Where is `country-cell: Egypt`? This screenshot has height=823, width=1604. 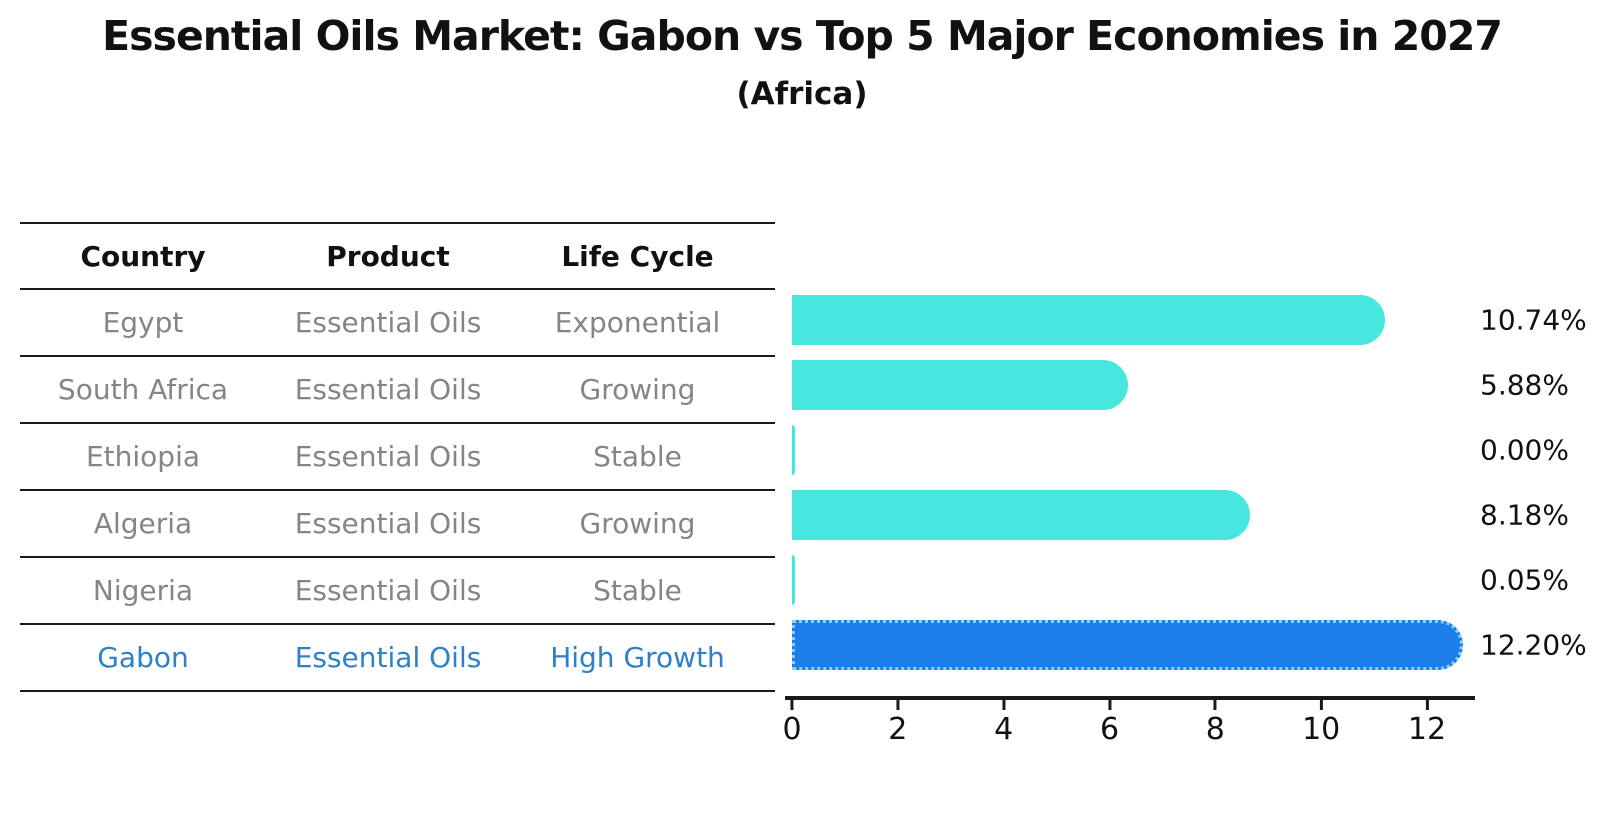
country-cell: Egypt is located at coordinates (143, 322).